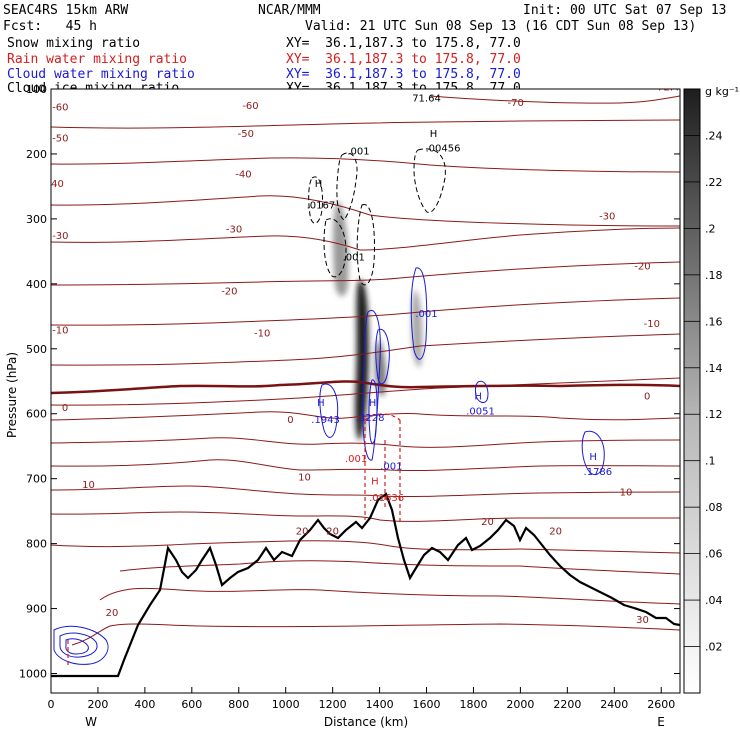  I want to click on colorbar-tick-label: .06, so click(714, 554).